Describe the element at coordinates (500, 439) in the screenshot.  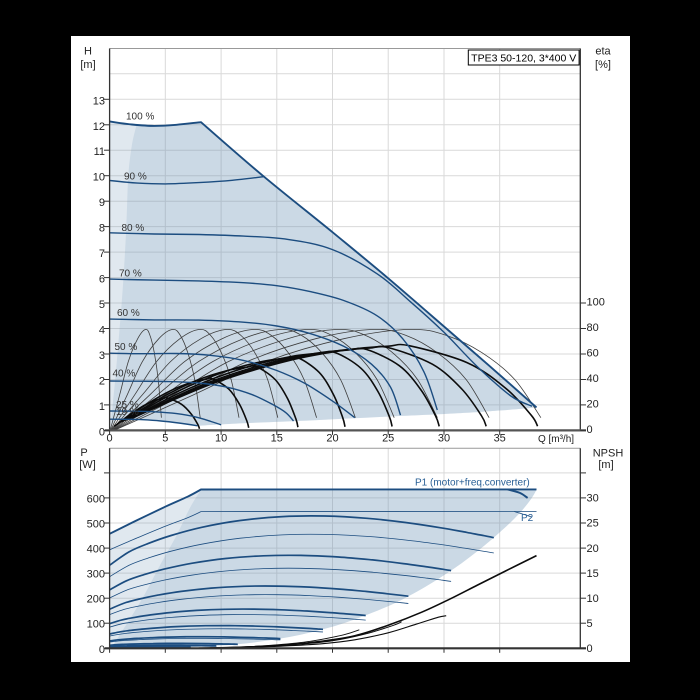
I see `svg-text: 35` at that location.